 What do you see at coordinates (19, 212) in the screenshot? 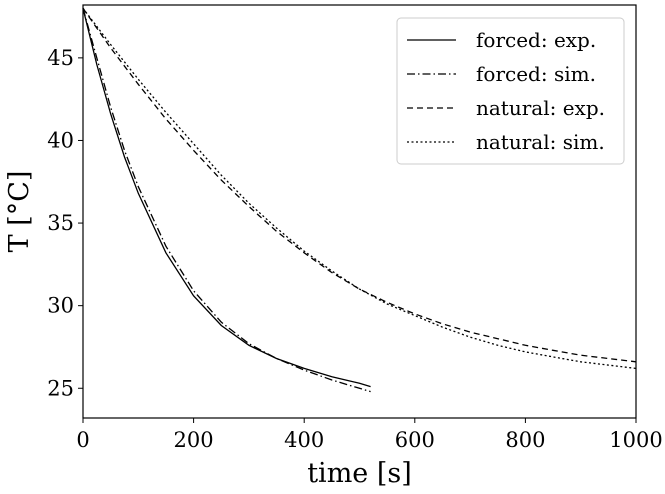
I see `y-axis-label: T [°C]` at bounding box center [19, 212].